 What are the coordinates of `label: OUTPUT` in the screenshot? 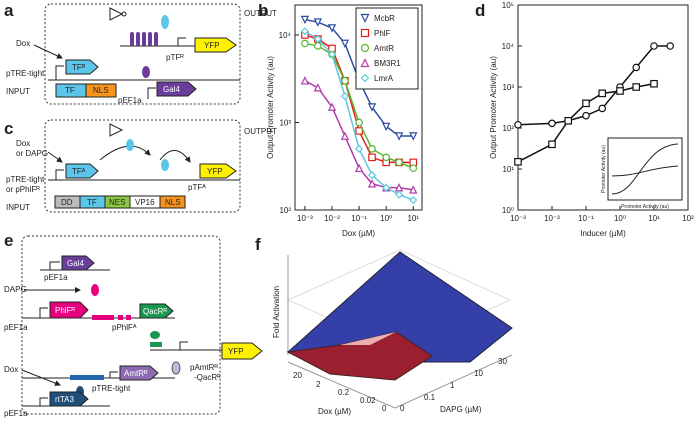 It's located at (260, 131).